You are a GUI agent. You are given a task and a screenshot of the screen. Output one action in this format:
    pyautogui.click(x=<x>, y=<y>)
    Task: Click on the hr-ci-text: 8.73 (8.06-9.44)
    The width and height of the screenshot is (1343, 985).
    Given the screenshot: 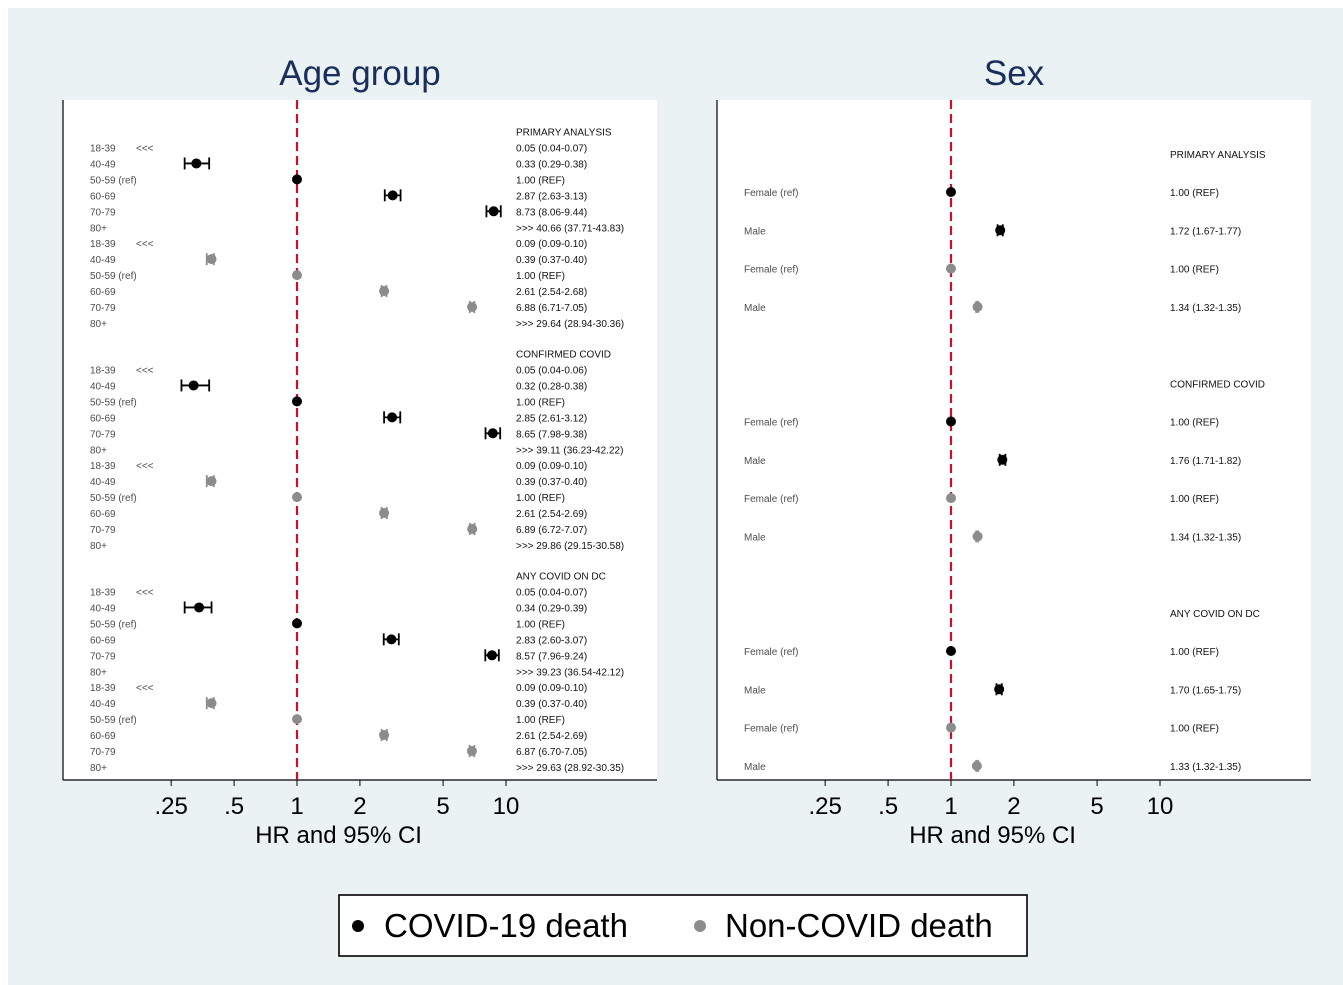 What is the action you would take?
    pyautogui.click(x=551, y=212)
    